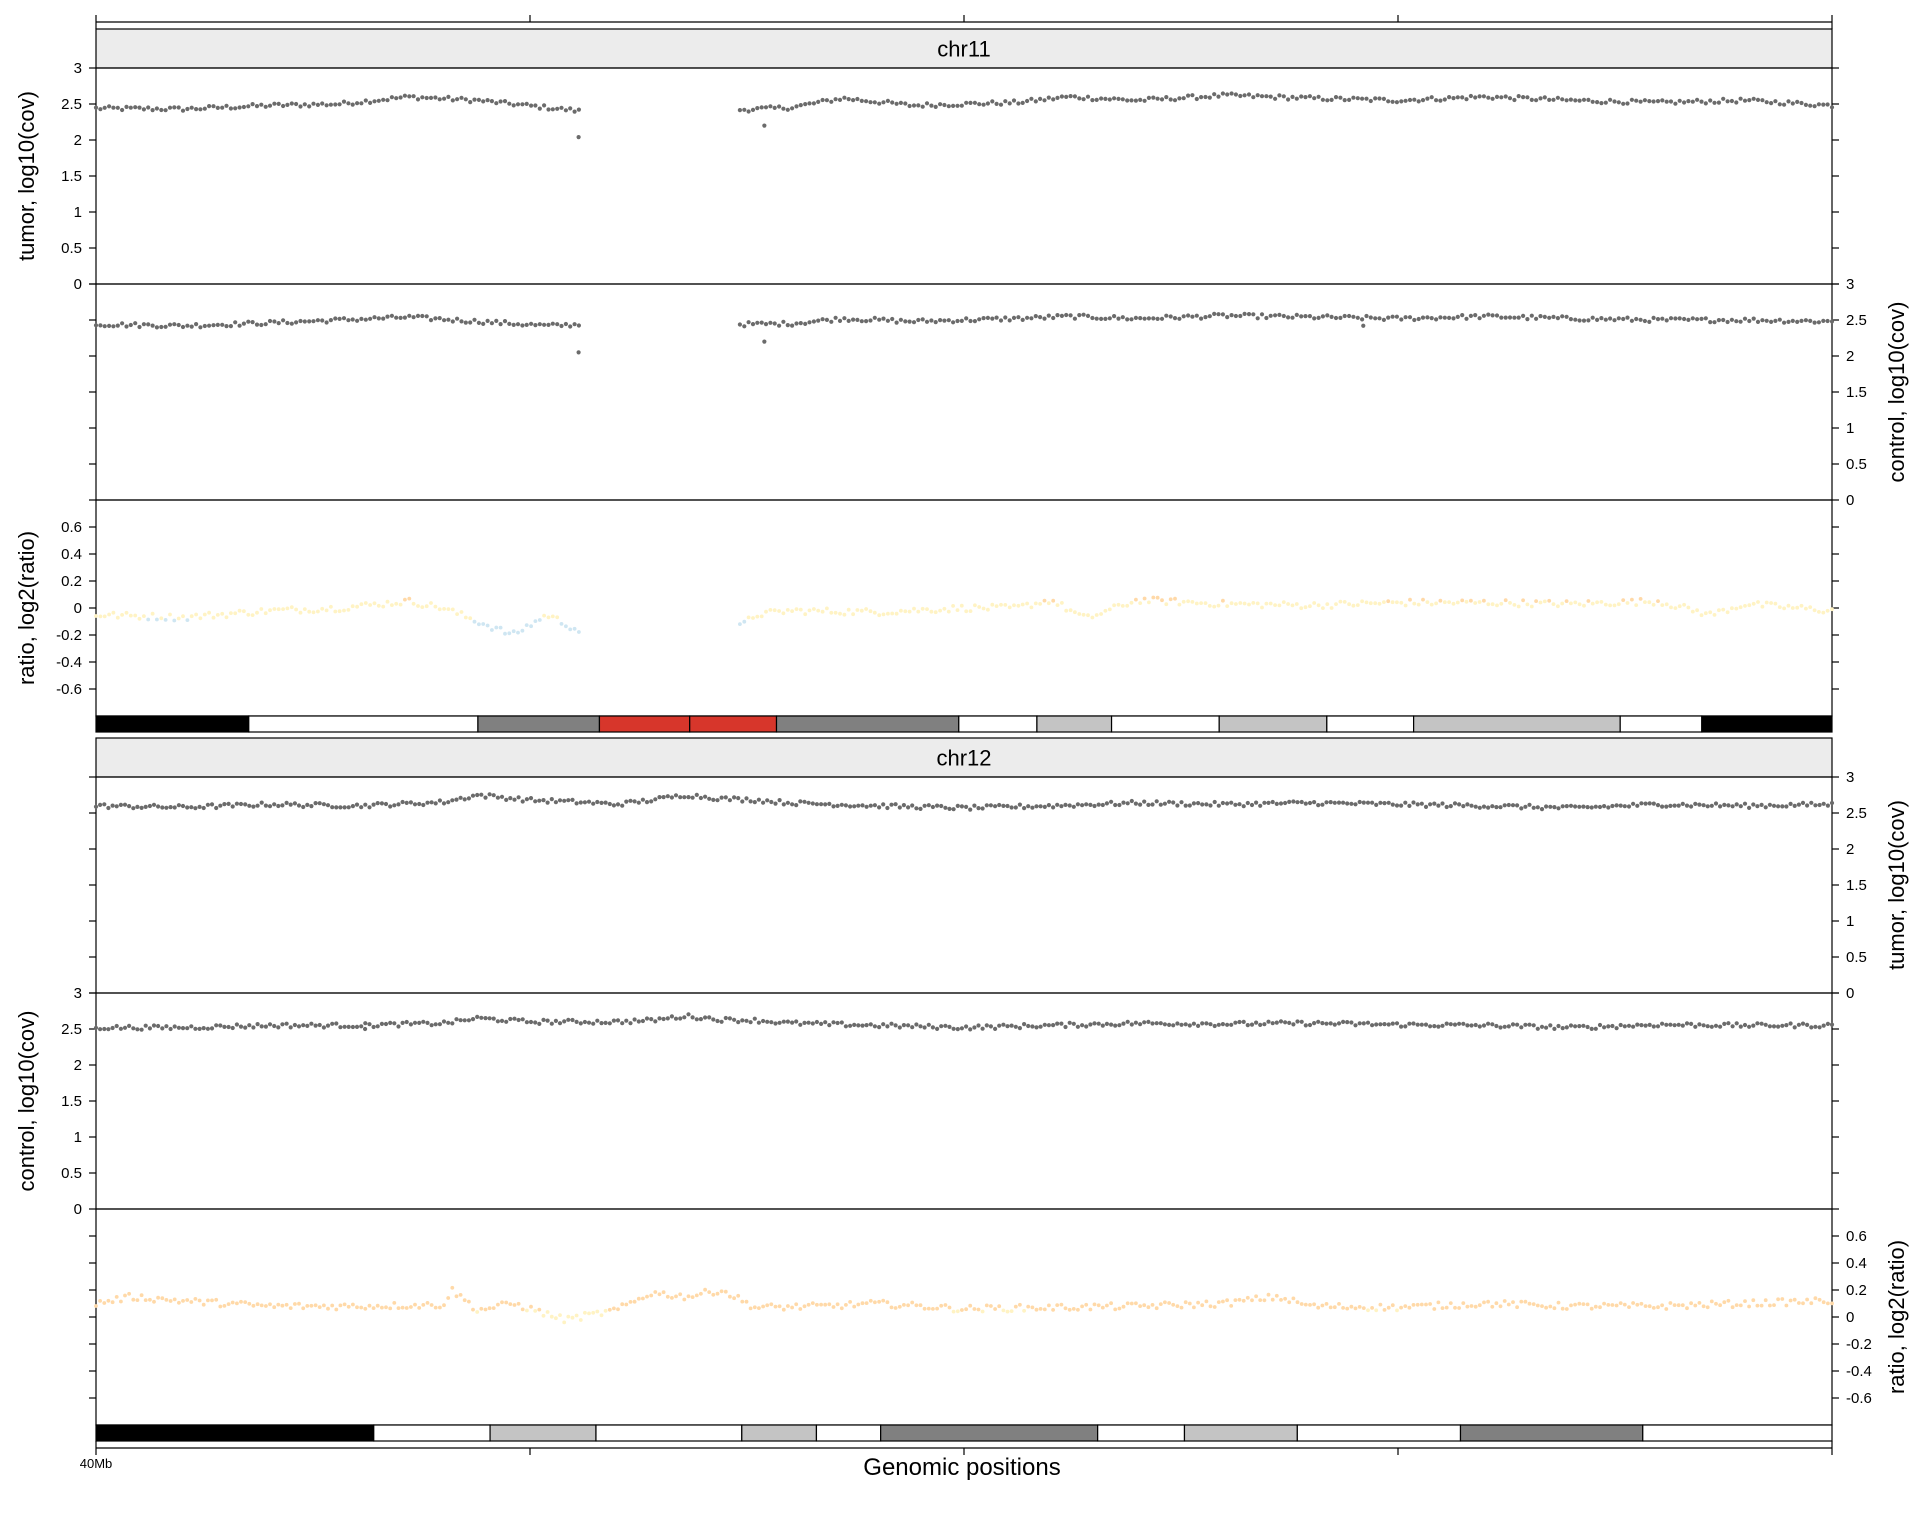 The image size is (1920, 1536). Describe the element at coordinates (963, 758) in the screenshot. I see `strip-label: chr12` at that location.